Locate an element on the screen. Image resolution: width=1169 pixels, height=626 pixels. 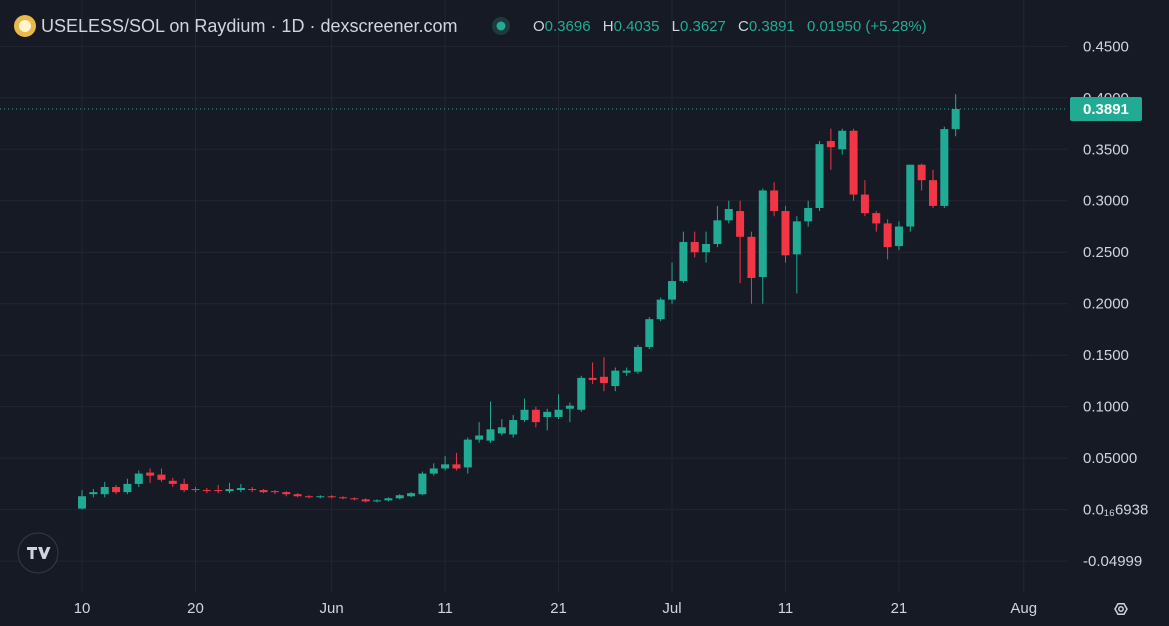
x-tick-label: Jul is located at coordinates (671, 608).